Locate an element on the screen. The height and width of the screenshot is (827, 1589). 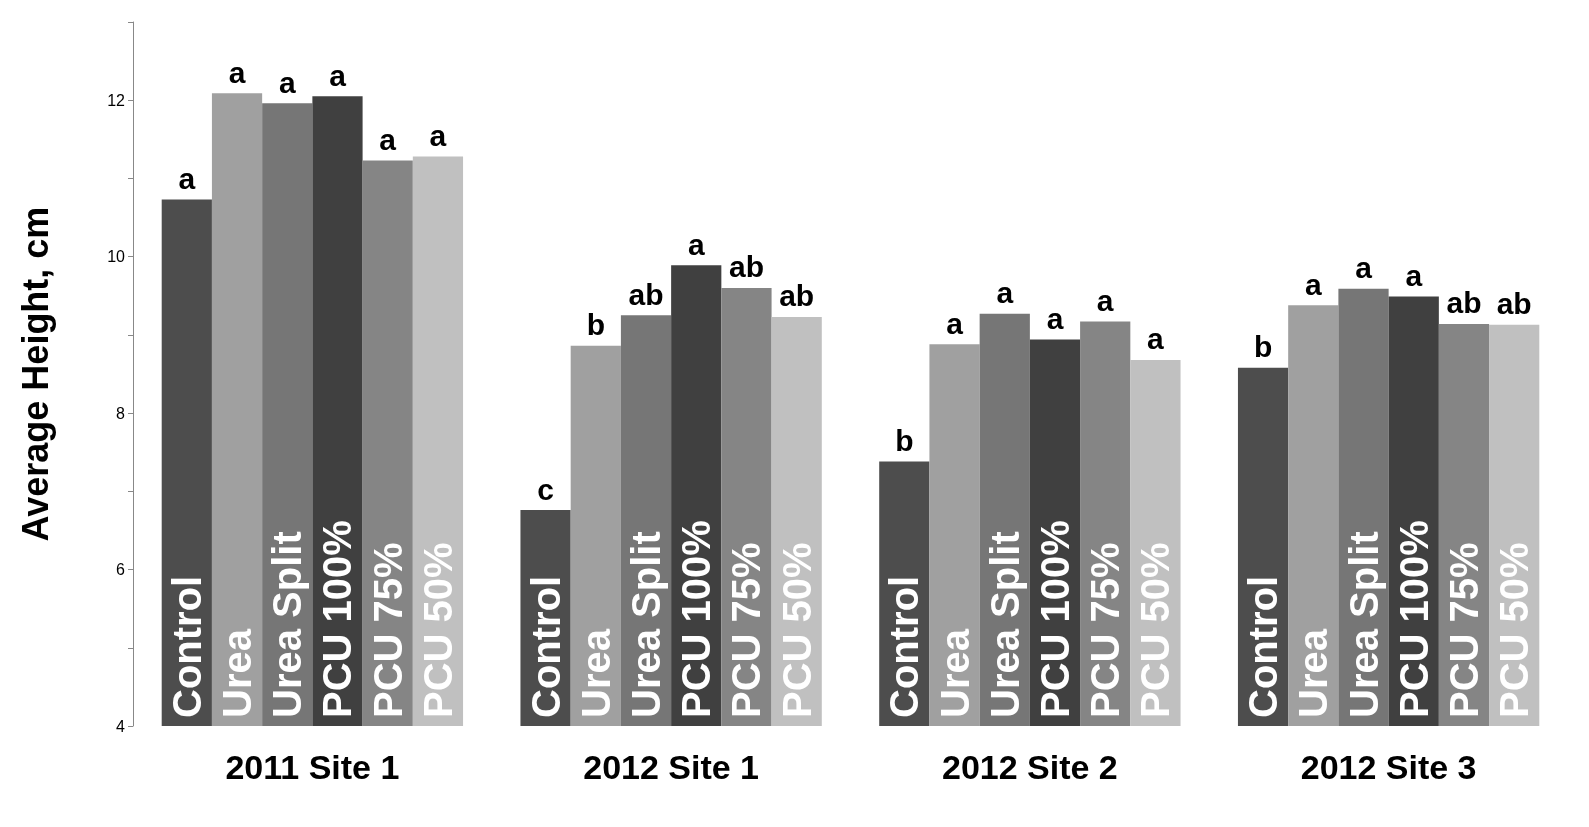
series-label: PCU 75% is located at coordinates (1105, 630).